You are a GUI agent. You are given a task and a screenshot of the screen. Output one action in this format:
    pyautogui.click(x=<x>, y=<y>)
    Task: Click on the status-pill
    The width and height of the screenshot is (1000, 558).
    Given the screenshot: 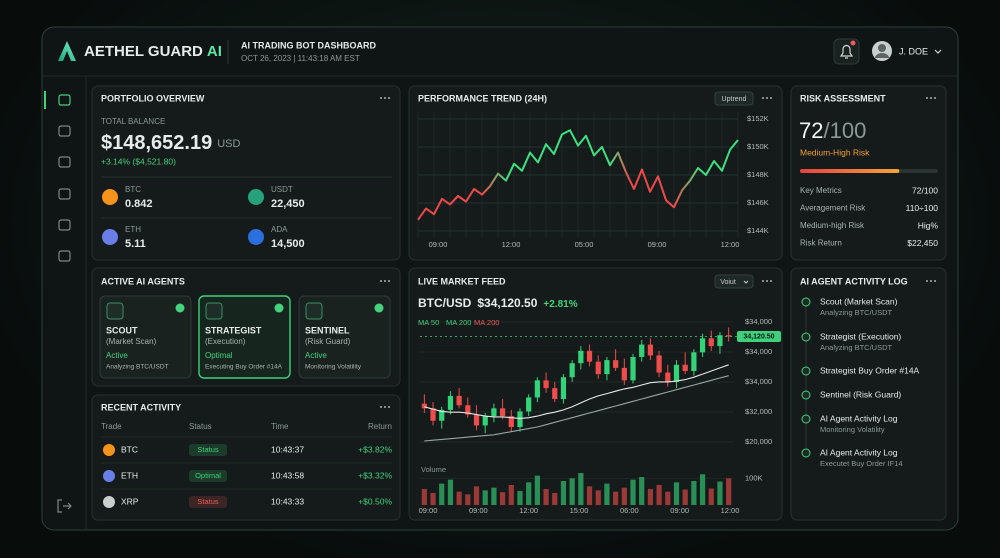 What is the action you would take?
    pyautogui.click(x=208, y=476)
    